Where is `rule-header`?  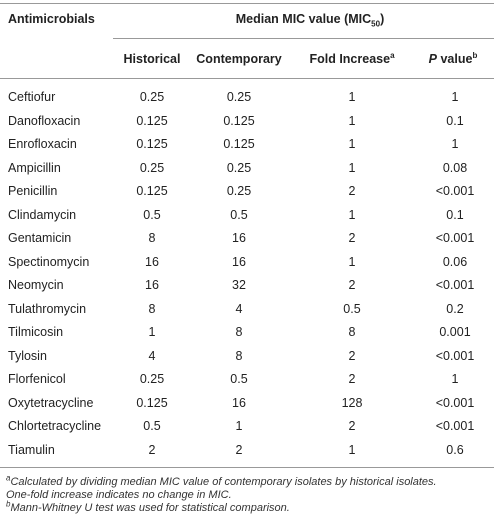 rule-header is located at coordinates (247, 78).